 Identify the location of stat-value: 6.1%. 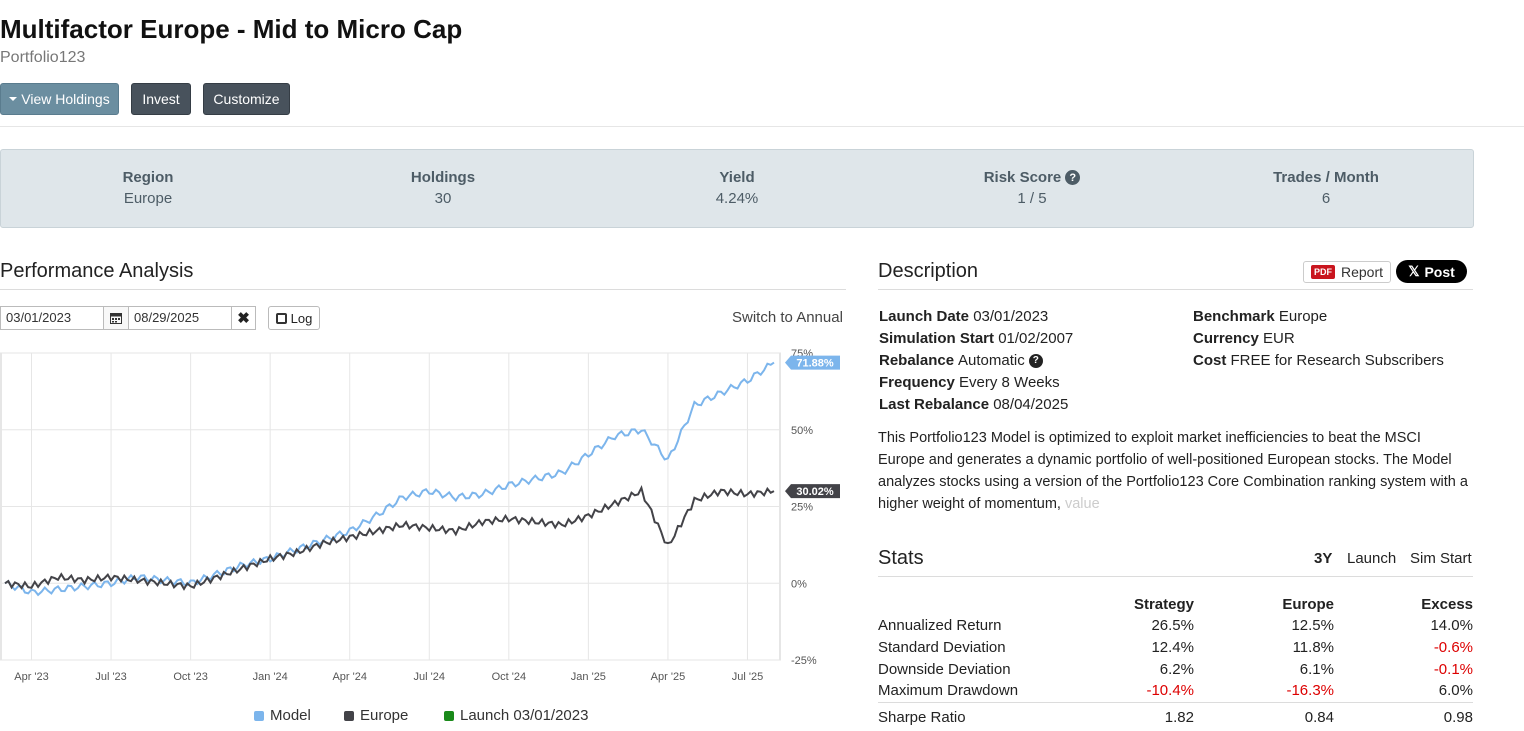
(1316, 669).